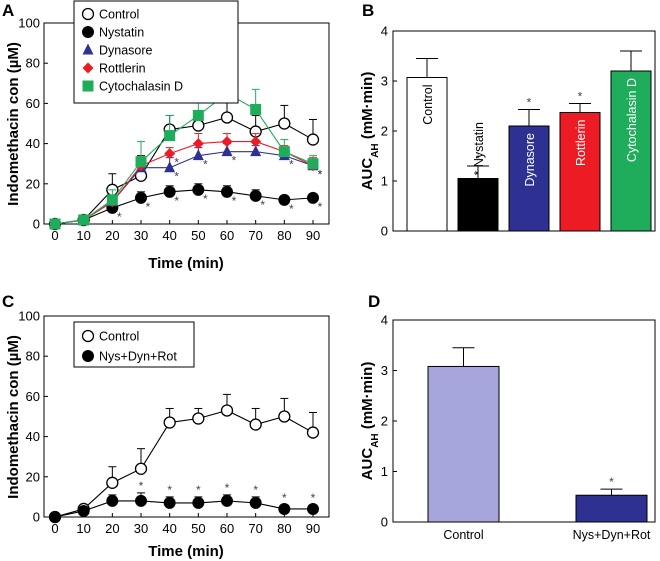 The image size is (660, 561). What do you see at coordinates (184, 458) in the screenshot?
I see `series-group-c: * * * * * * *` at bounding box center [184, 458].